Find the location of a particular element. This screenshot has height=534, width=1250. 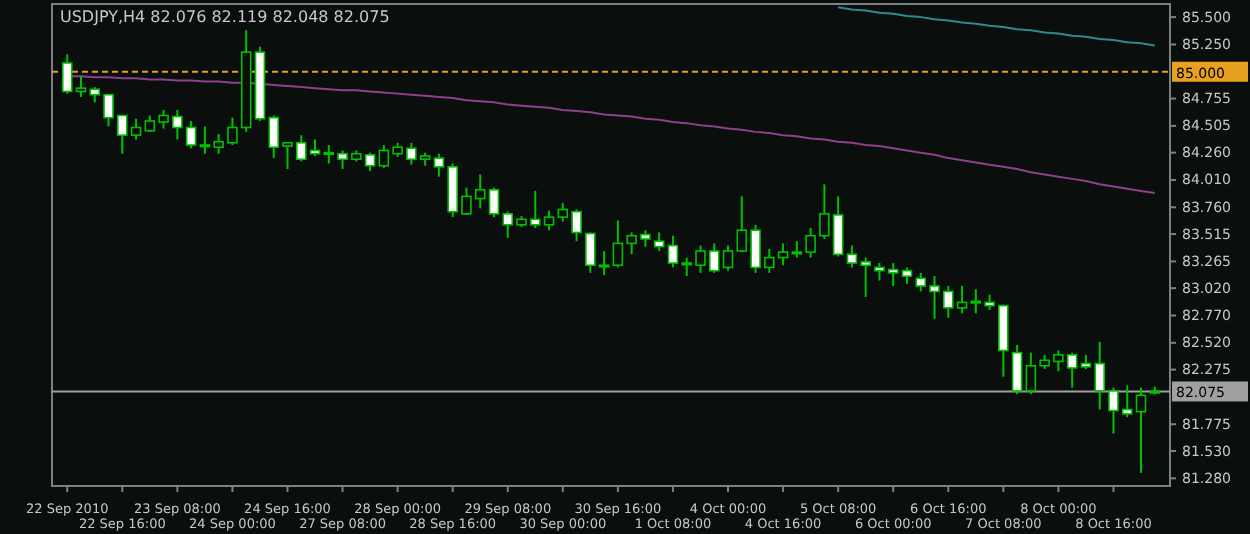

line-series is located at coordinates (996, 26).